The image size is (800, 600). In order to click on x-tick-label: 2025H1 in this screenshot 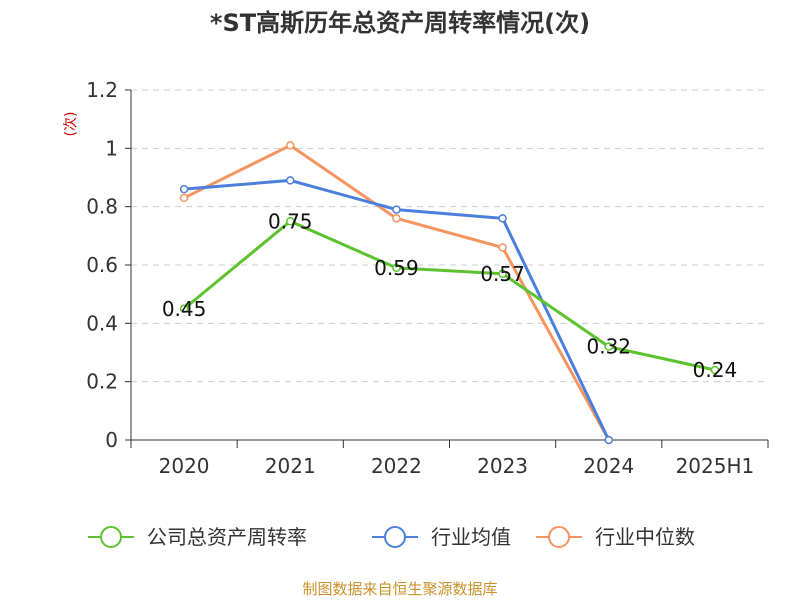, I will do `click(715, 466)`.